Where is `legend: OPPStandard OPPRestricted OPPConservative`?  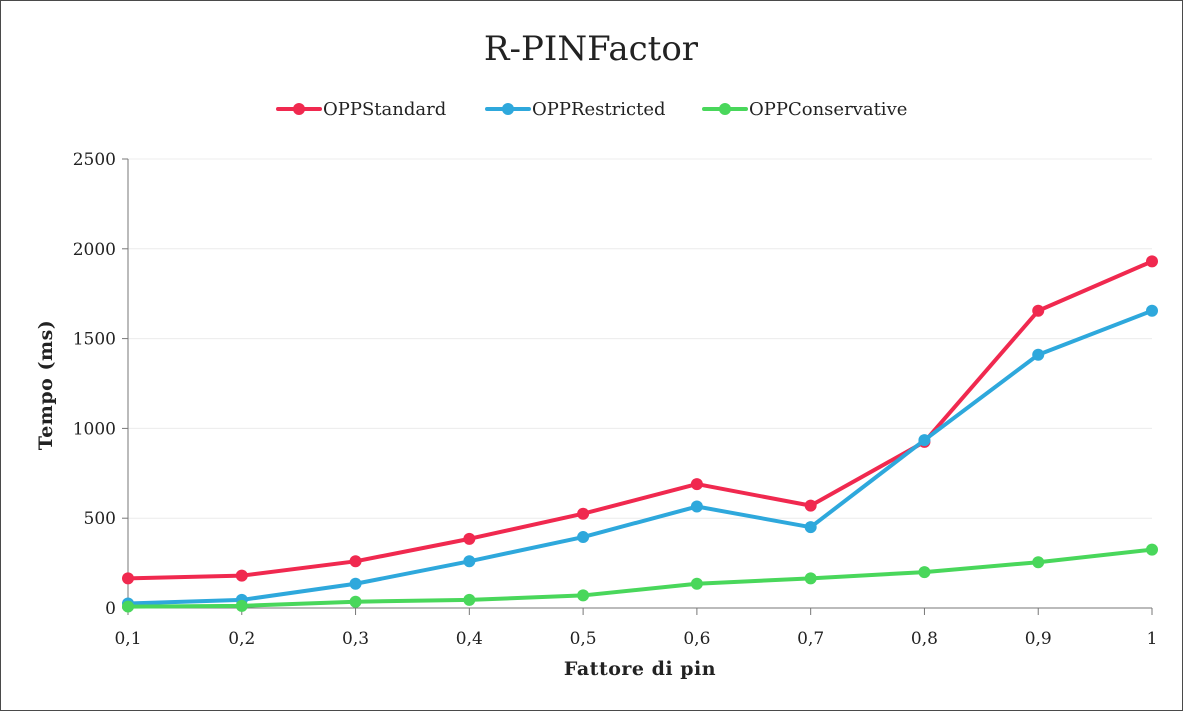 legend: OPPStandard OPPRestricted OPPConservative is located at coordinates (591, 109).